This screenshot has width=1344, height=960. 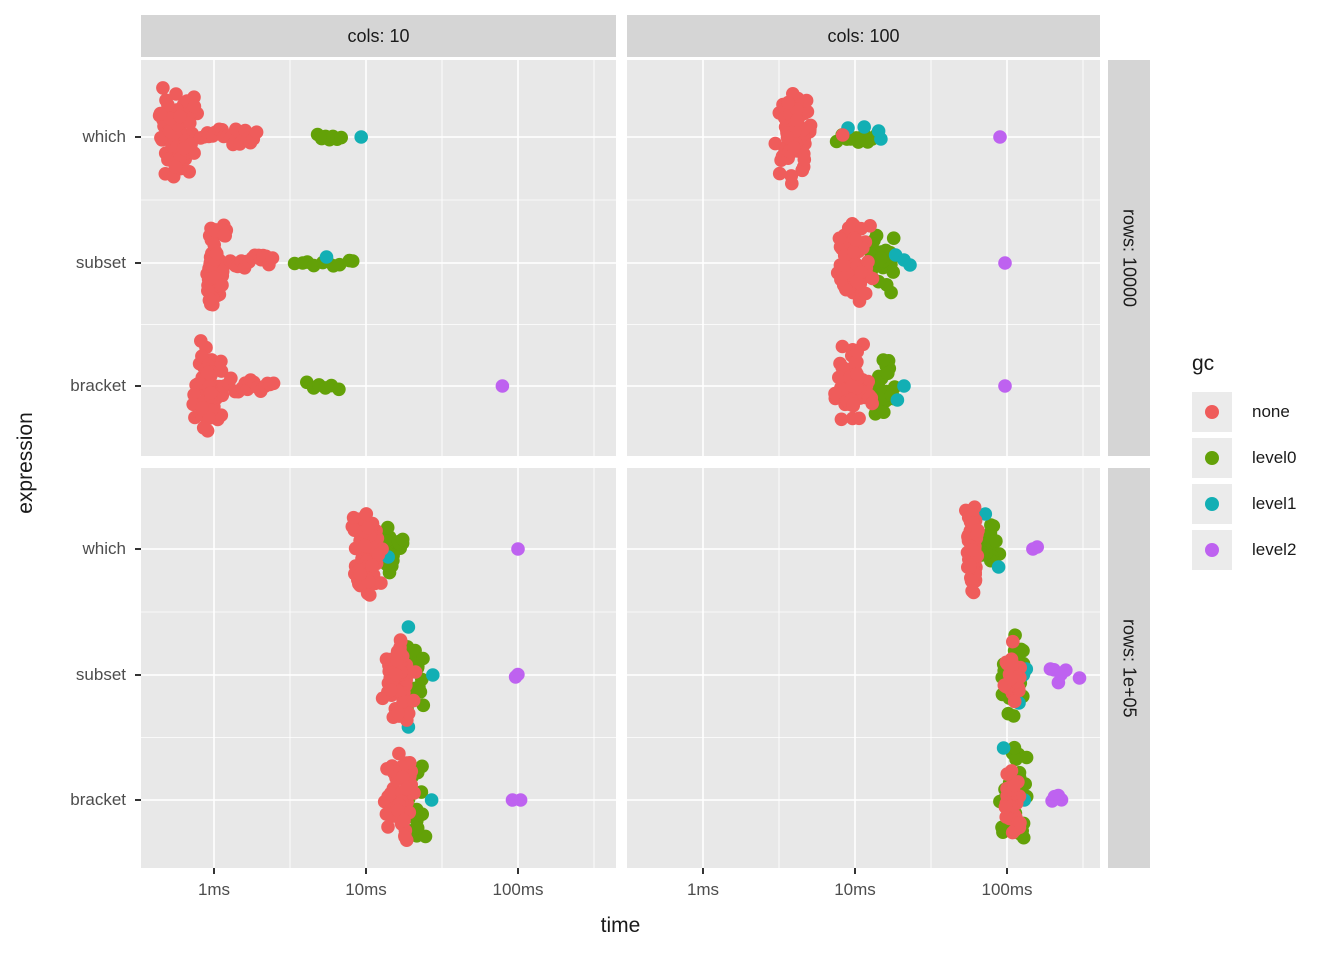 I want to click on legend: gc none level0 level1 level2, so click(x=1268, y=464).